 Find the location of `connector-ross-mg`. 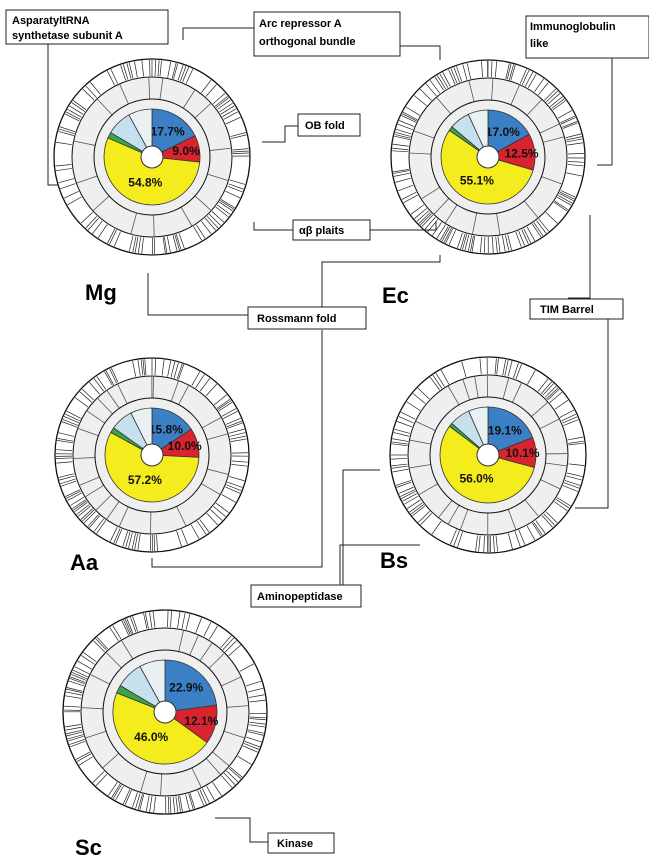

connector-ross-mg is located at coordinates (197, 294).